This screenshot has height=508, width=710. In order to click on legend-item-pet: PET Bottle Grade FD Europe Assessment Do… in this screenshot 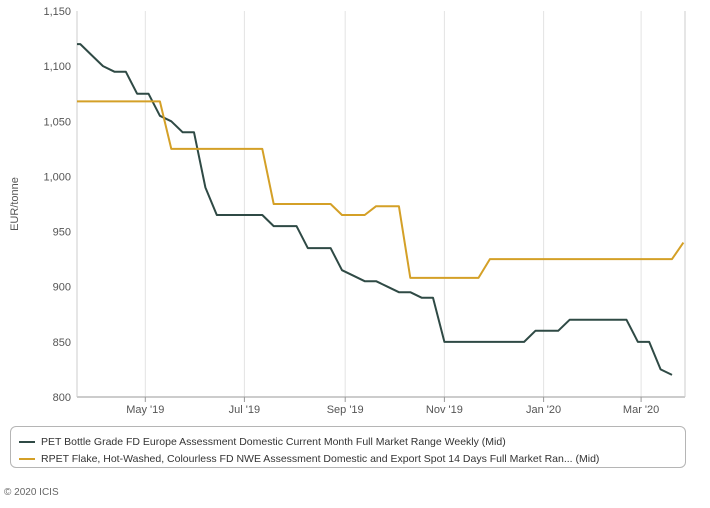, I will do `click(348, 441)`.